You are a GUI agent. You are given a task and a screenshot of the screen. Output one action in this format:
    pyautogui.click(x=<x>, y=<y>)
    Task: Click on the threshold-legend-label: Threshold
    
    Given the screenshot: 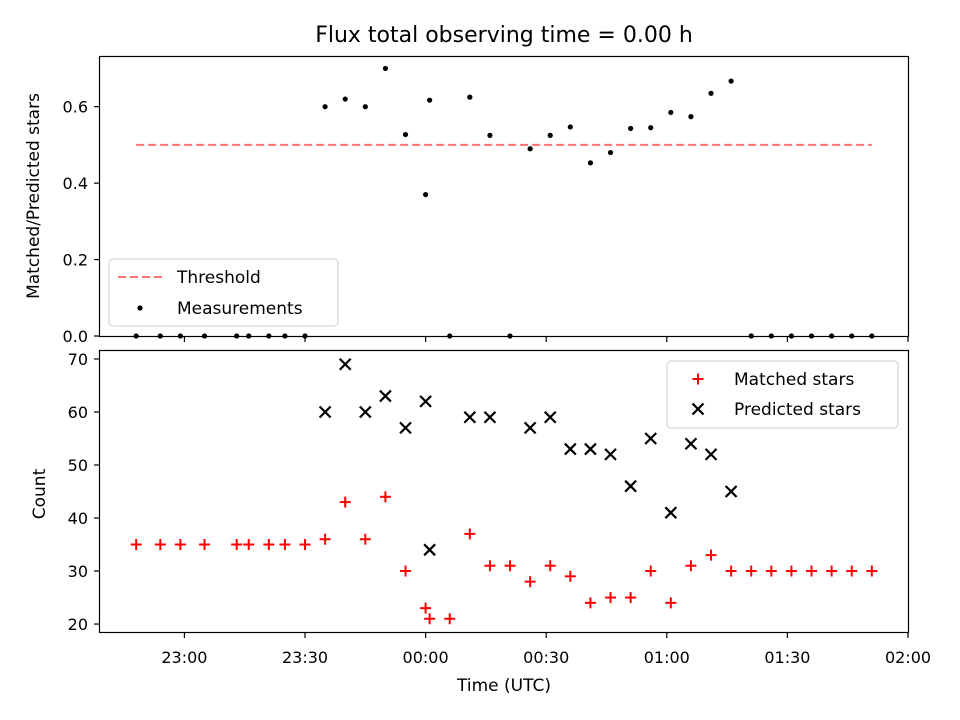 What is the action you would take?
    pyautogui.click(x=218, y=278)
    